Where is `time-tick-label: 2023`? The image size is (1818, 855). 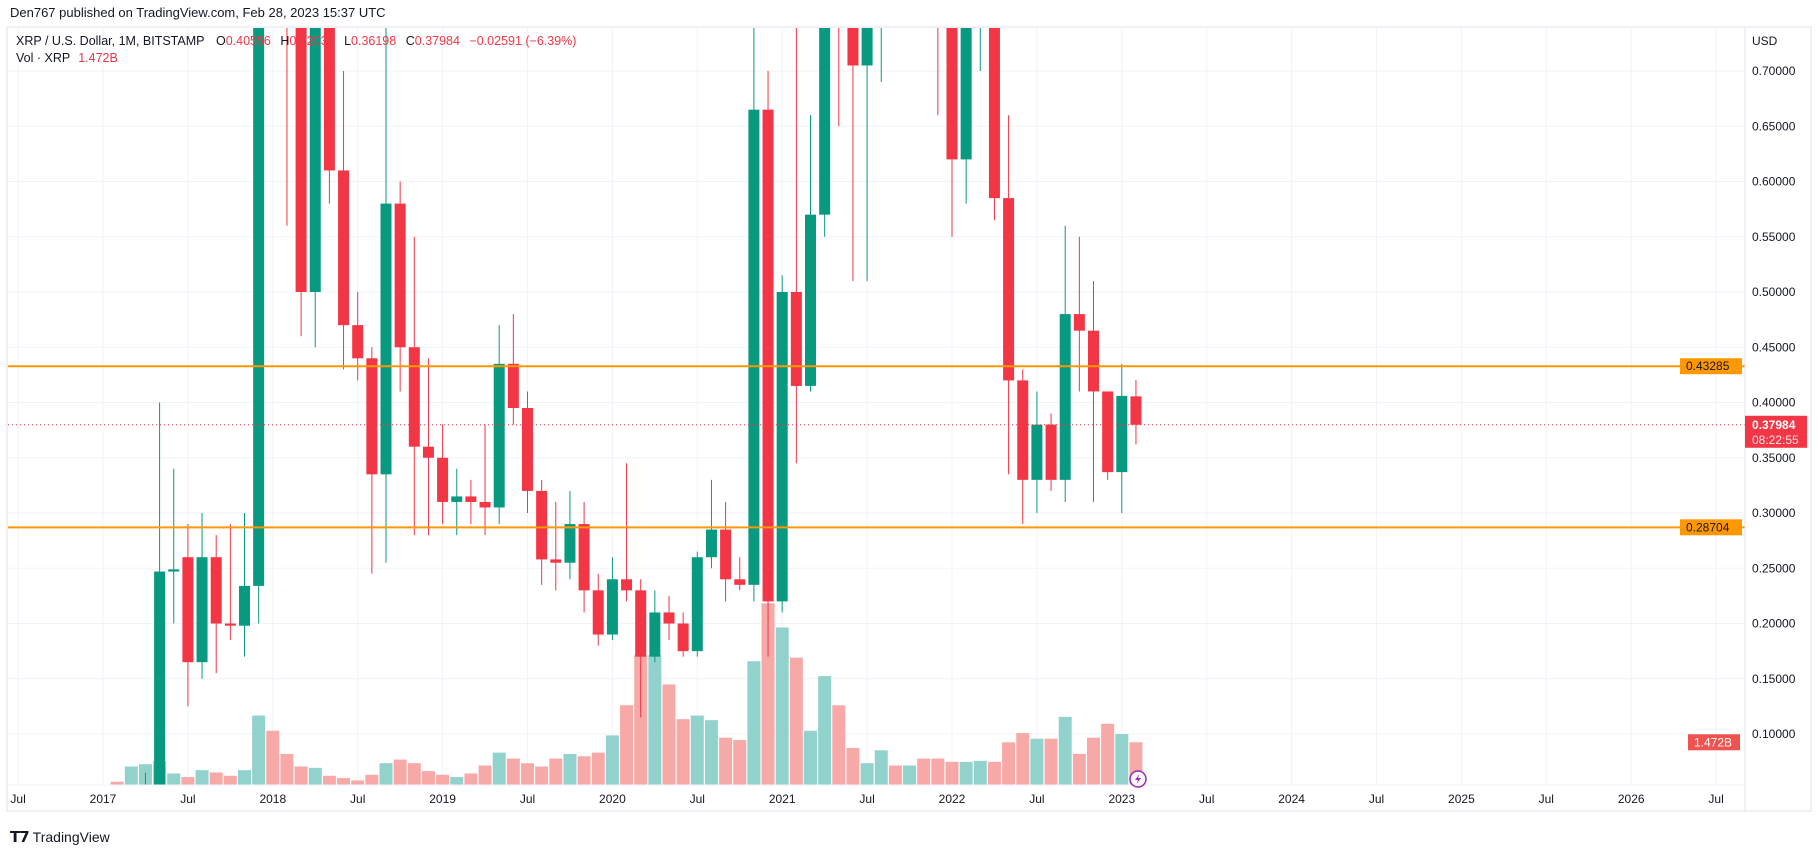
time-tick-label: 2023 is located at coordinates (1121, 799).